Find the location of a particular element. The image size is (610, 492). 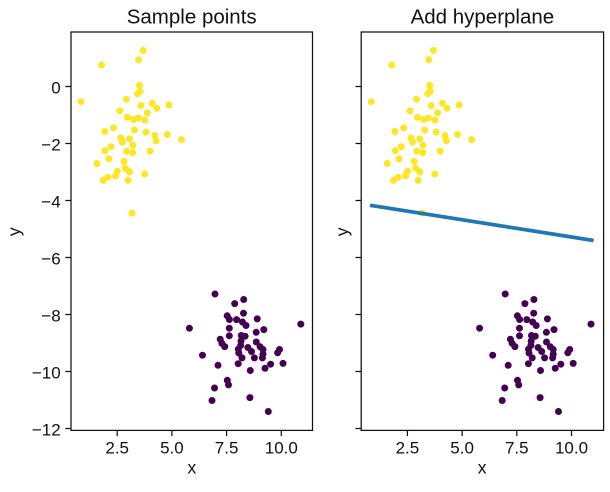

svg-text: Add hyperplane is located at coordinates (483, 17).